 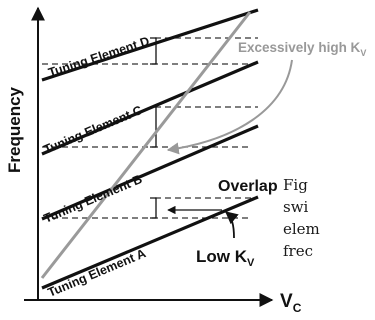 What do you see at coordinates (302, 49) in the screenshot?
I see `high-kv-label: Excessively high KV` at bounding box center [302, 49].